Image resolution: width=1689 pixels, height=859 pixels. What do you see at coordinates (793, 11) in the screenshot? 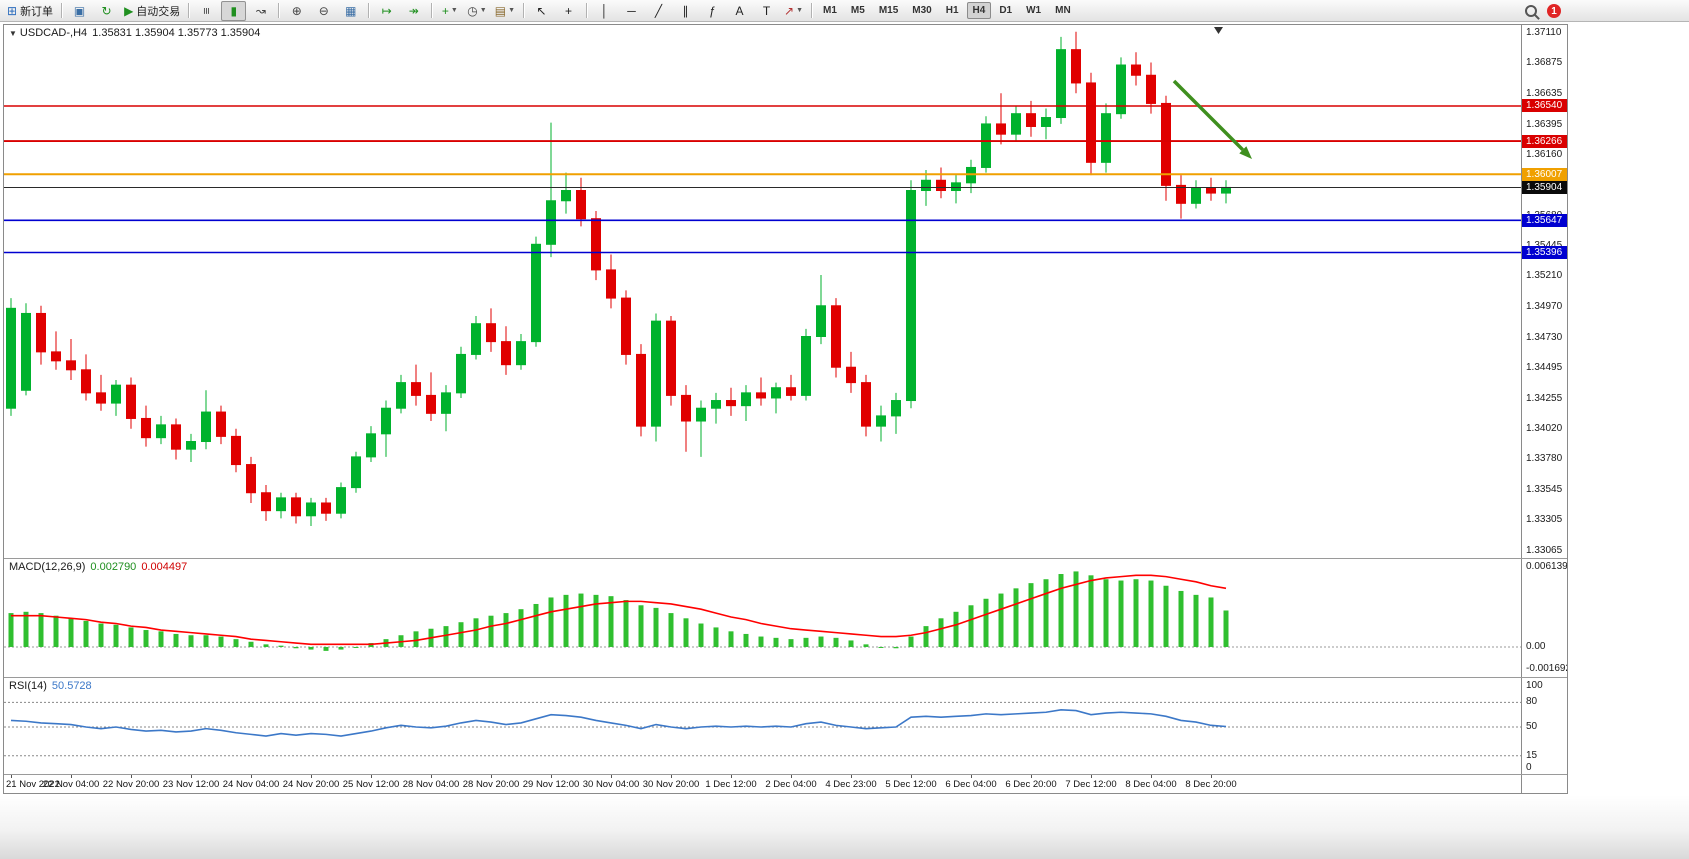
I see `arrows-button: ↗ ▼` at bounding box center [793, 11].